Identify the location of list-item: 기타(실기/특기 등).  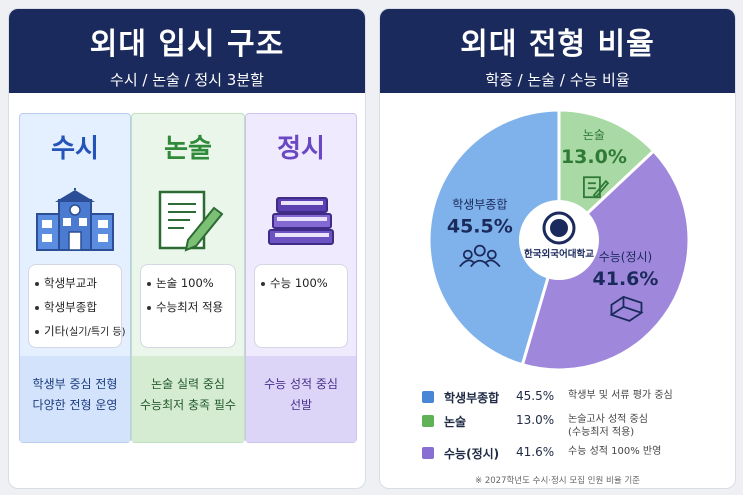
(80, 332).